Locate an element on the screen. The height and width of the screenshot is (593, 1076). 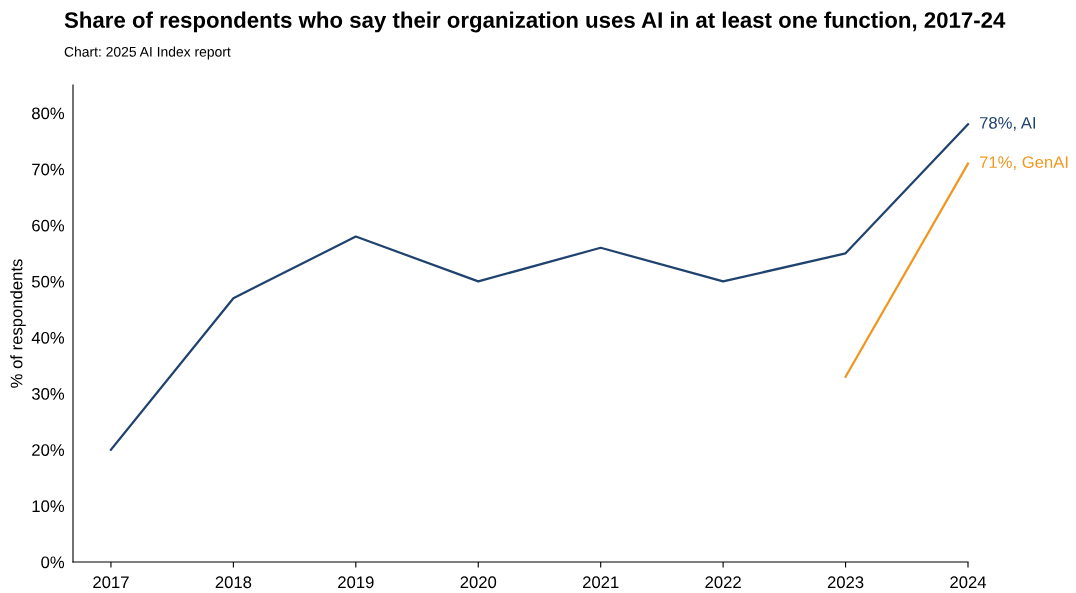
y-tick-label: 20% is located at coordinates (48, 450).